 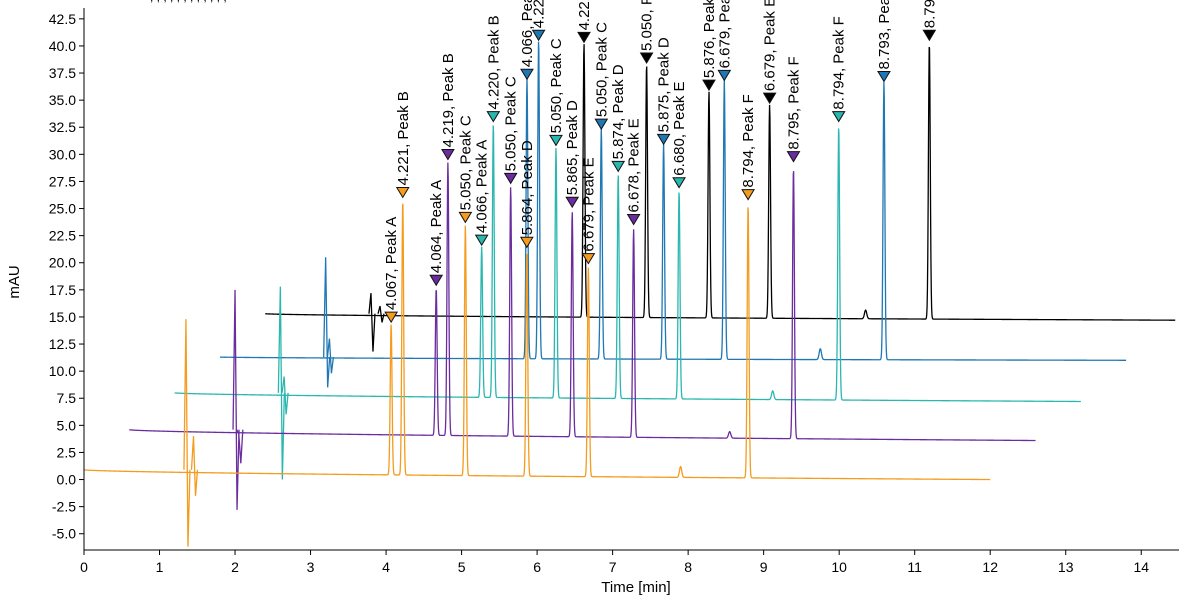 I want to click on y-tick-label: 0.0, so click(x=67, y=480).